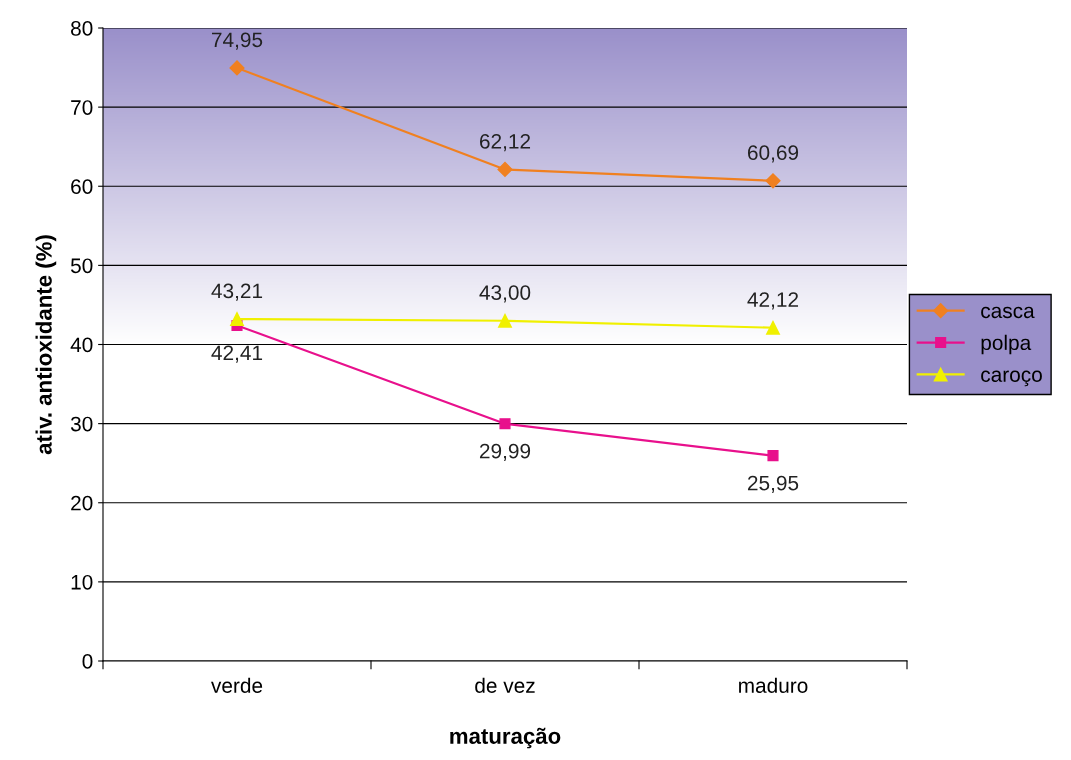 Image resolution: width=1071 pixels, height=760 pixels. What do you see at coordinates (237, 354) in the screenshot?
I see `data-label: 42,41` at bounding box center [237, 354].